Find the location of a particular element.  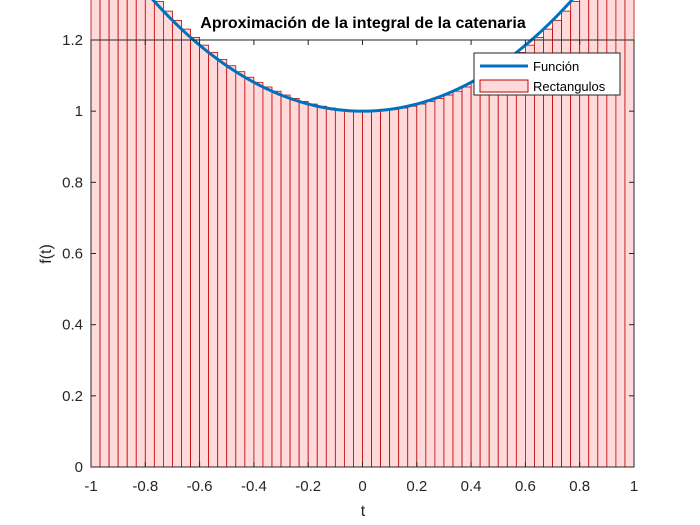

x-tick-label: -0.8 is located at coordinates (145, 486).